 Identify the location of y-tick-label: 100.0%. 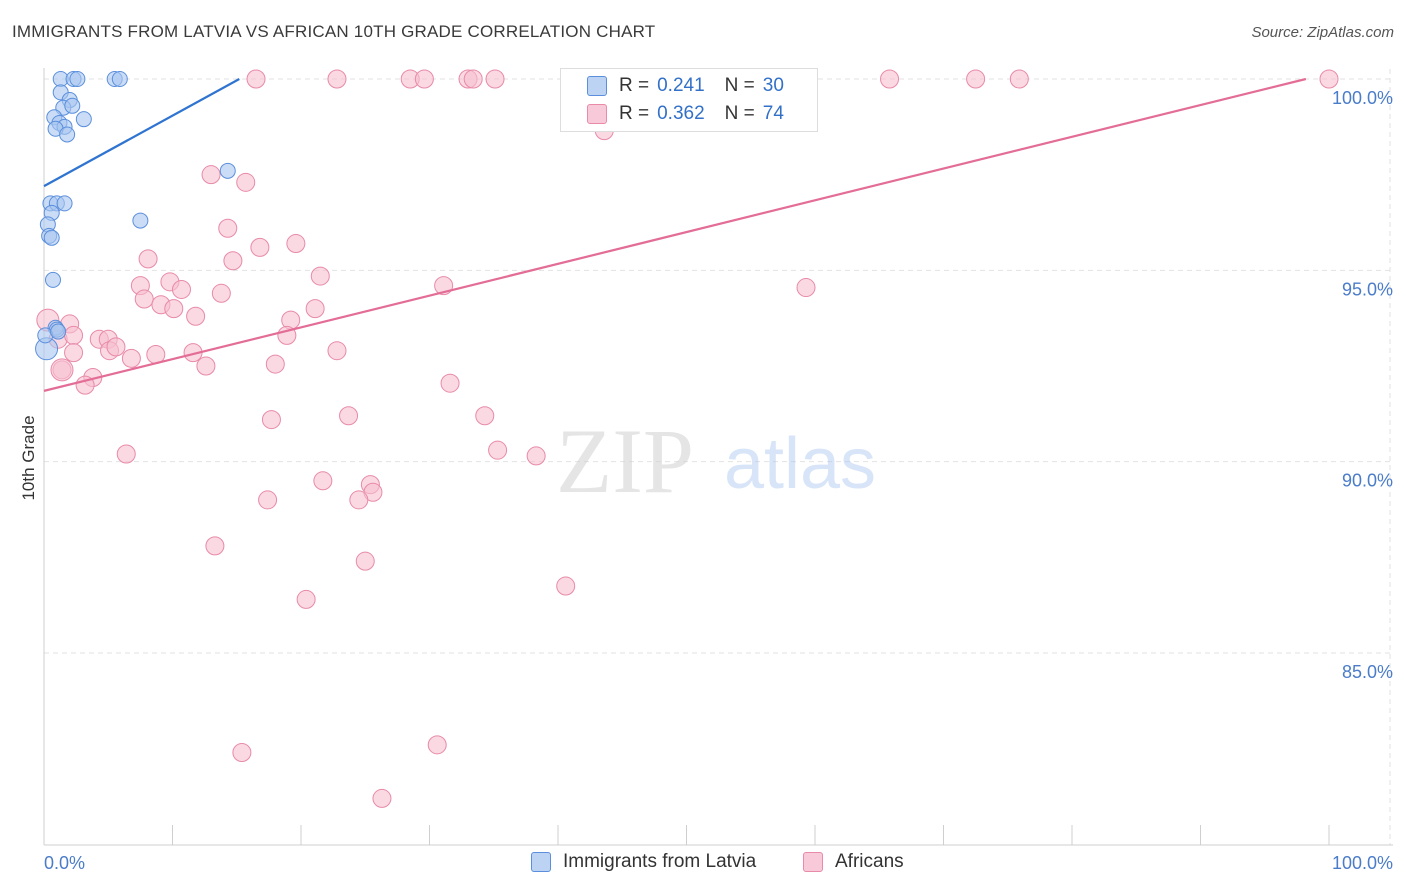
(1362, 98).